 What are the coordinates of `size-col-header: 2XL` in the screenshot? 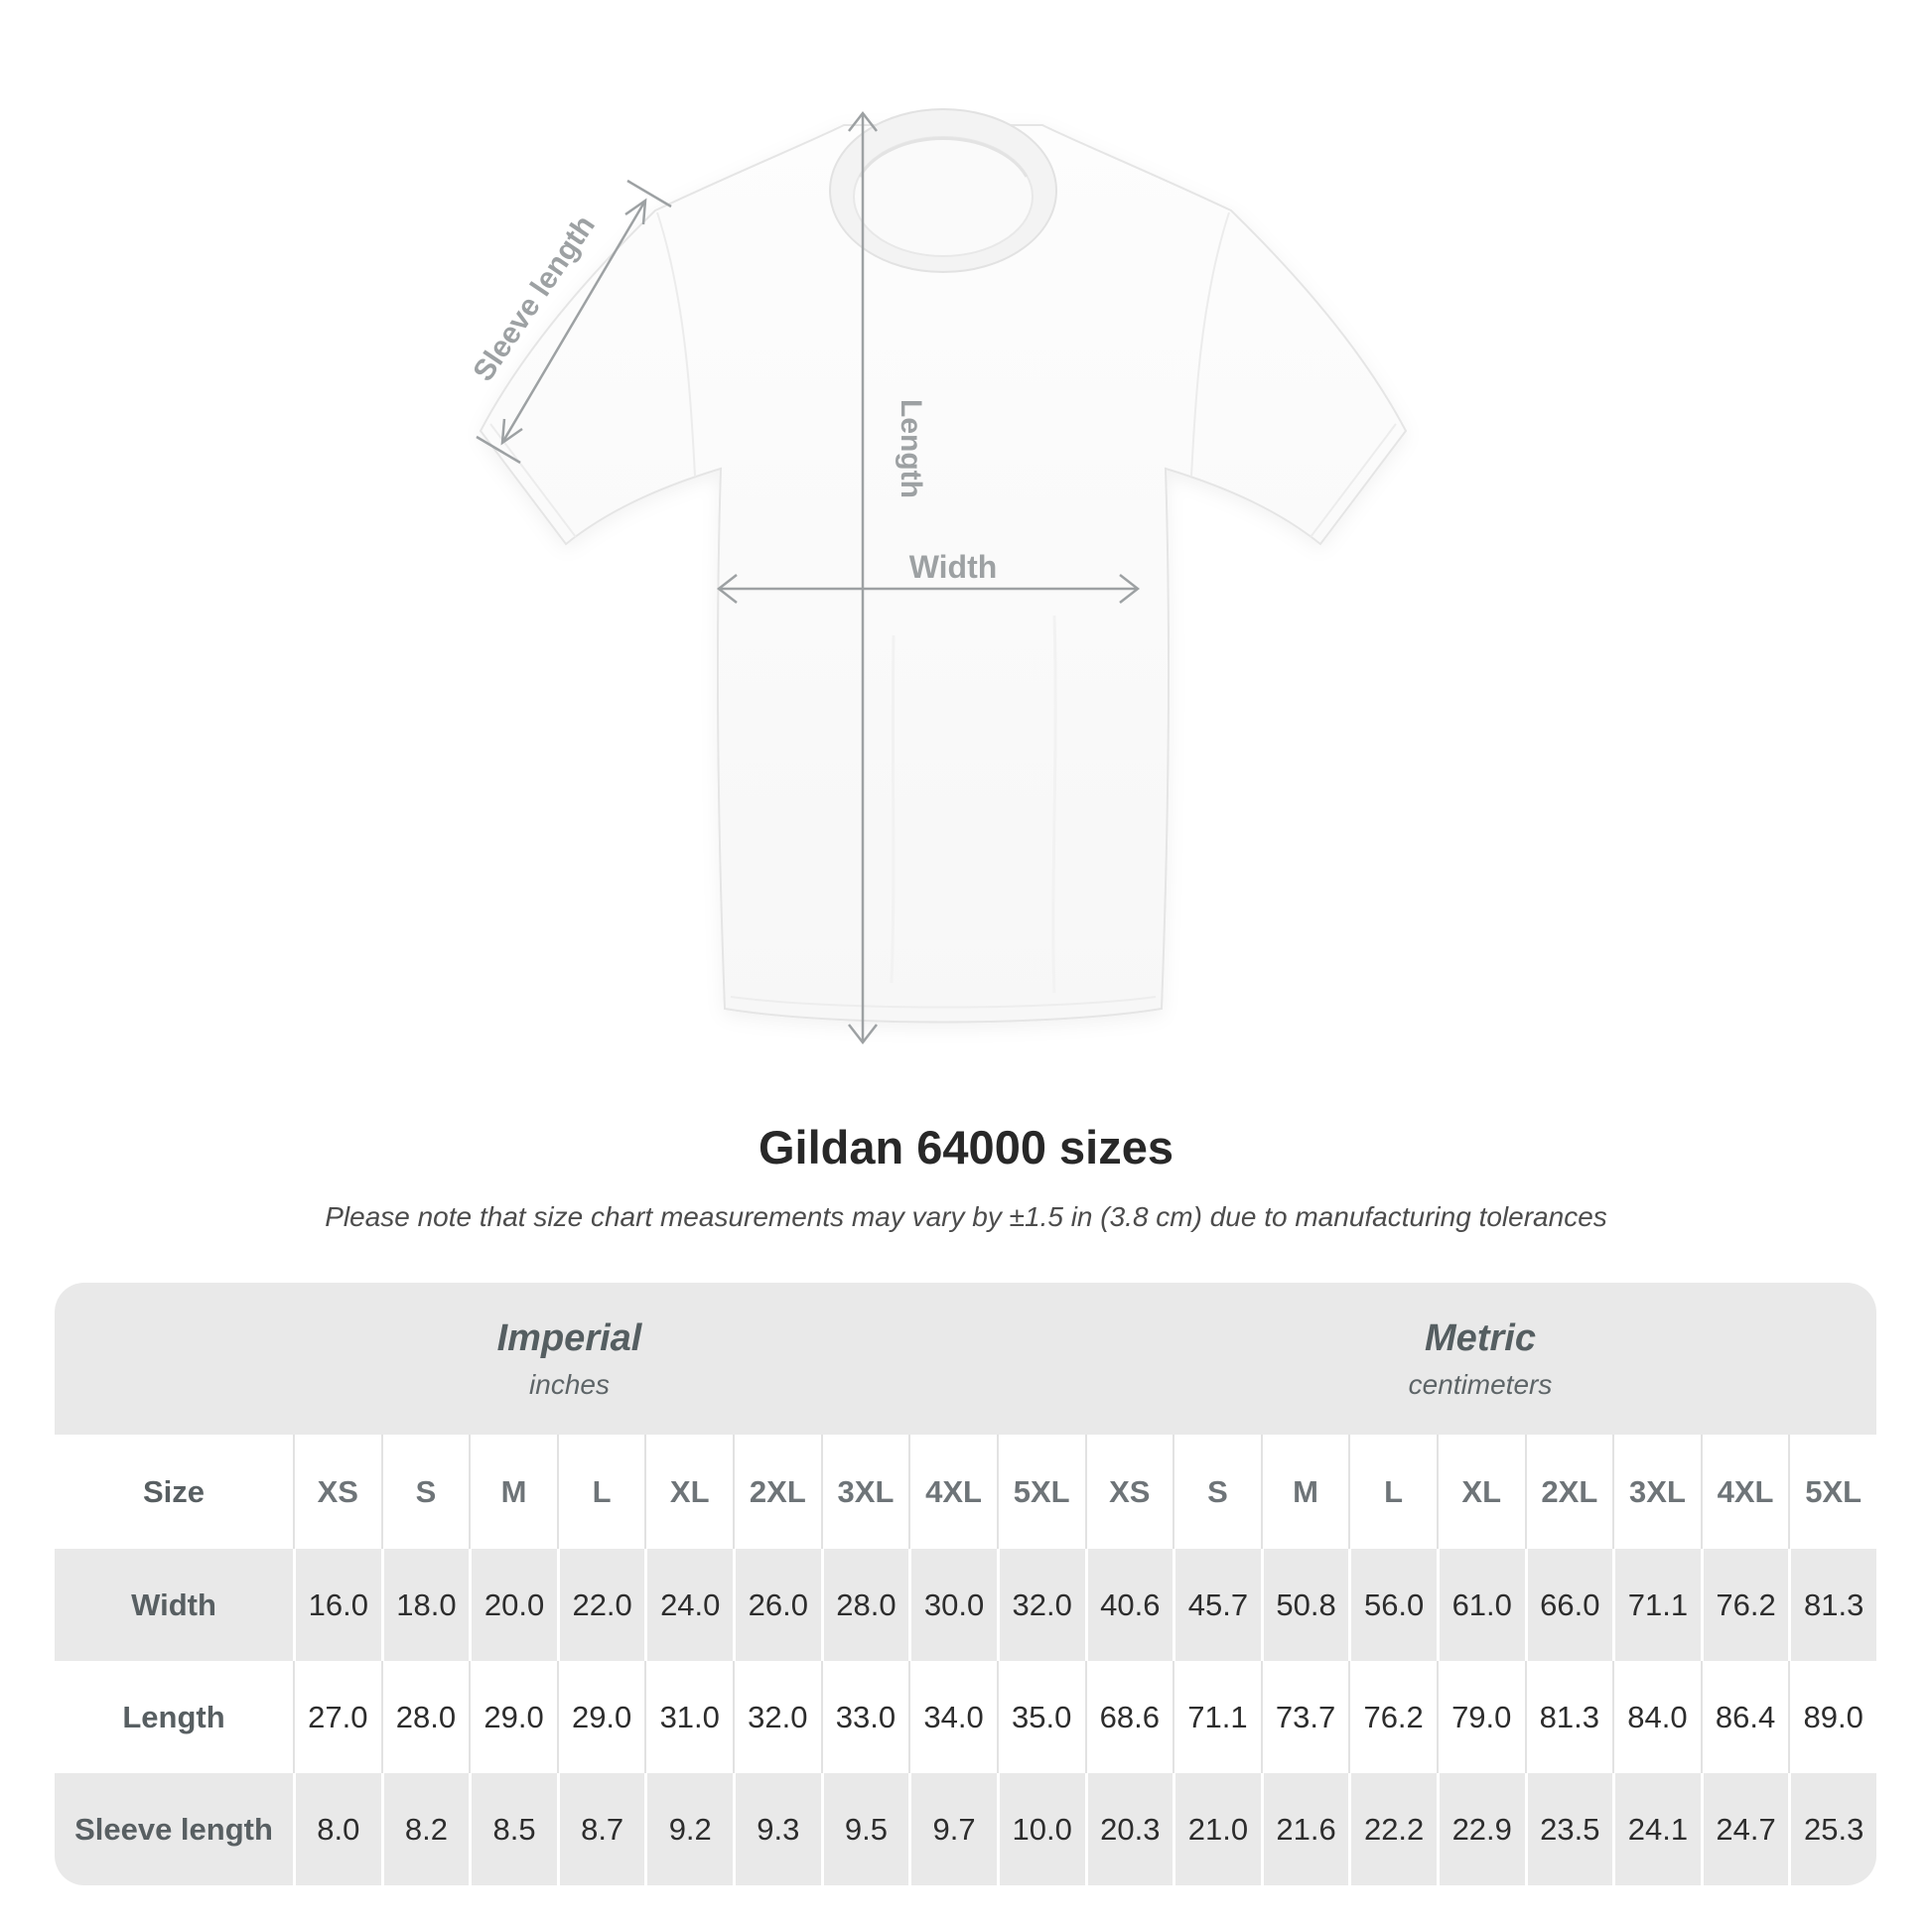 It's located at (777, 1492).